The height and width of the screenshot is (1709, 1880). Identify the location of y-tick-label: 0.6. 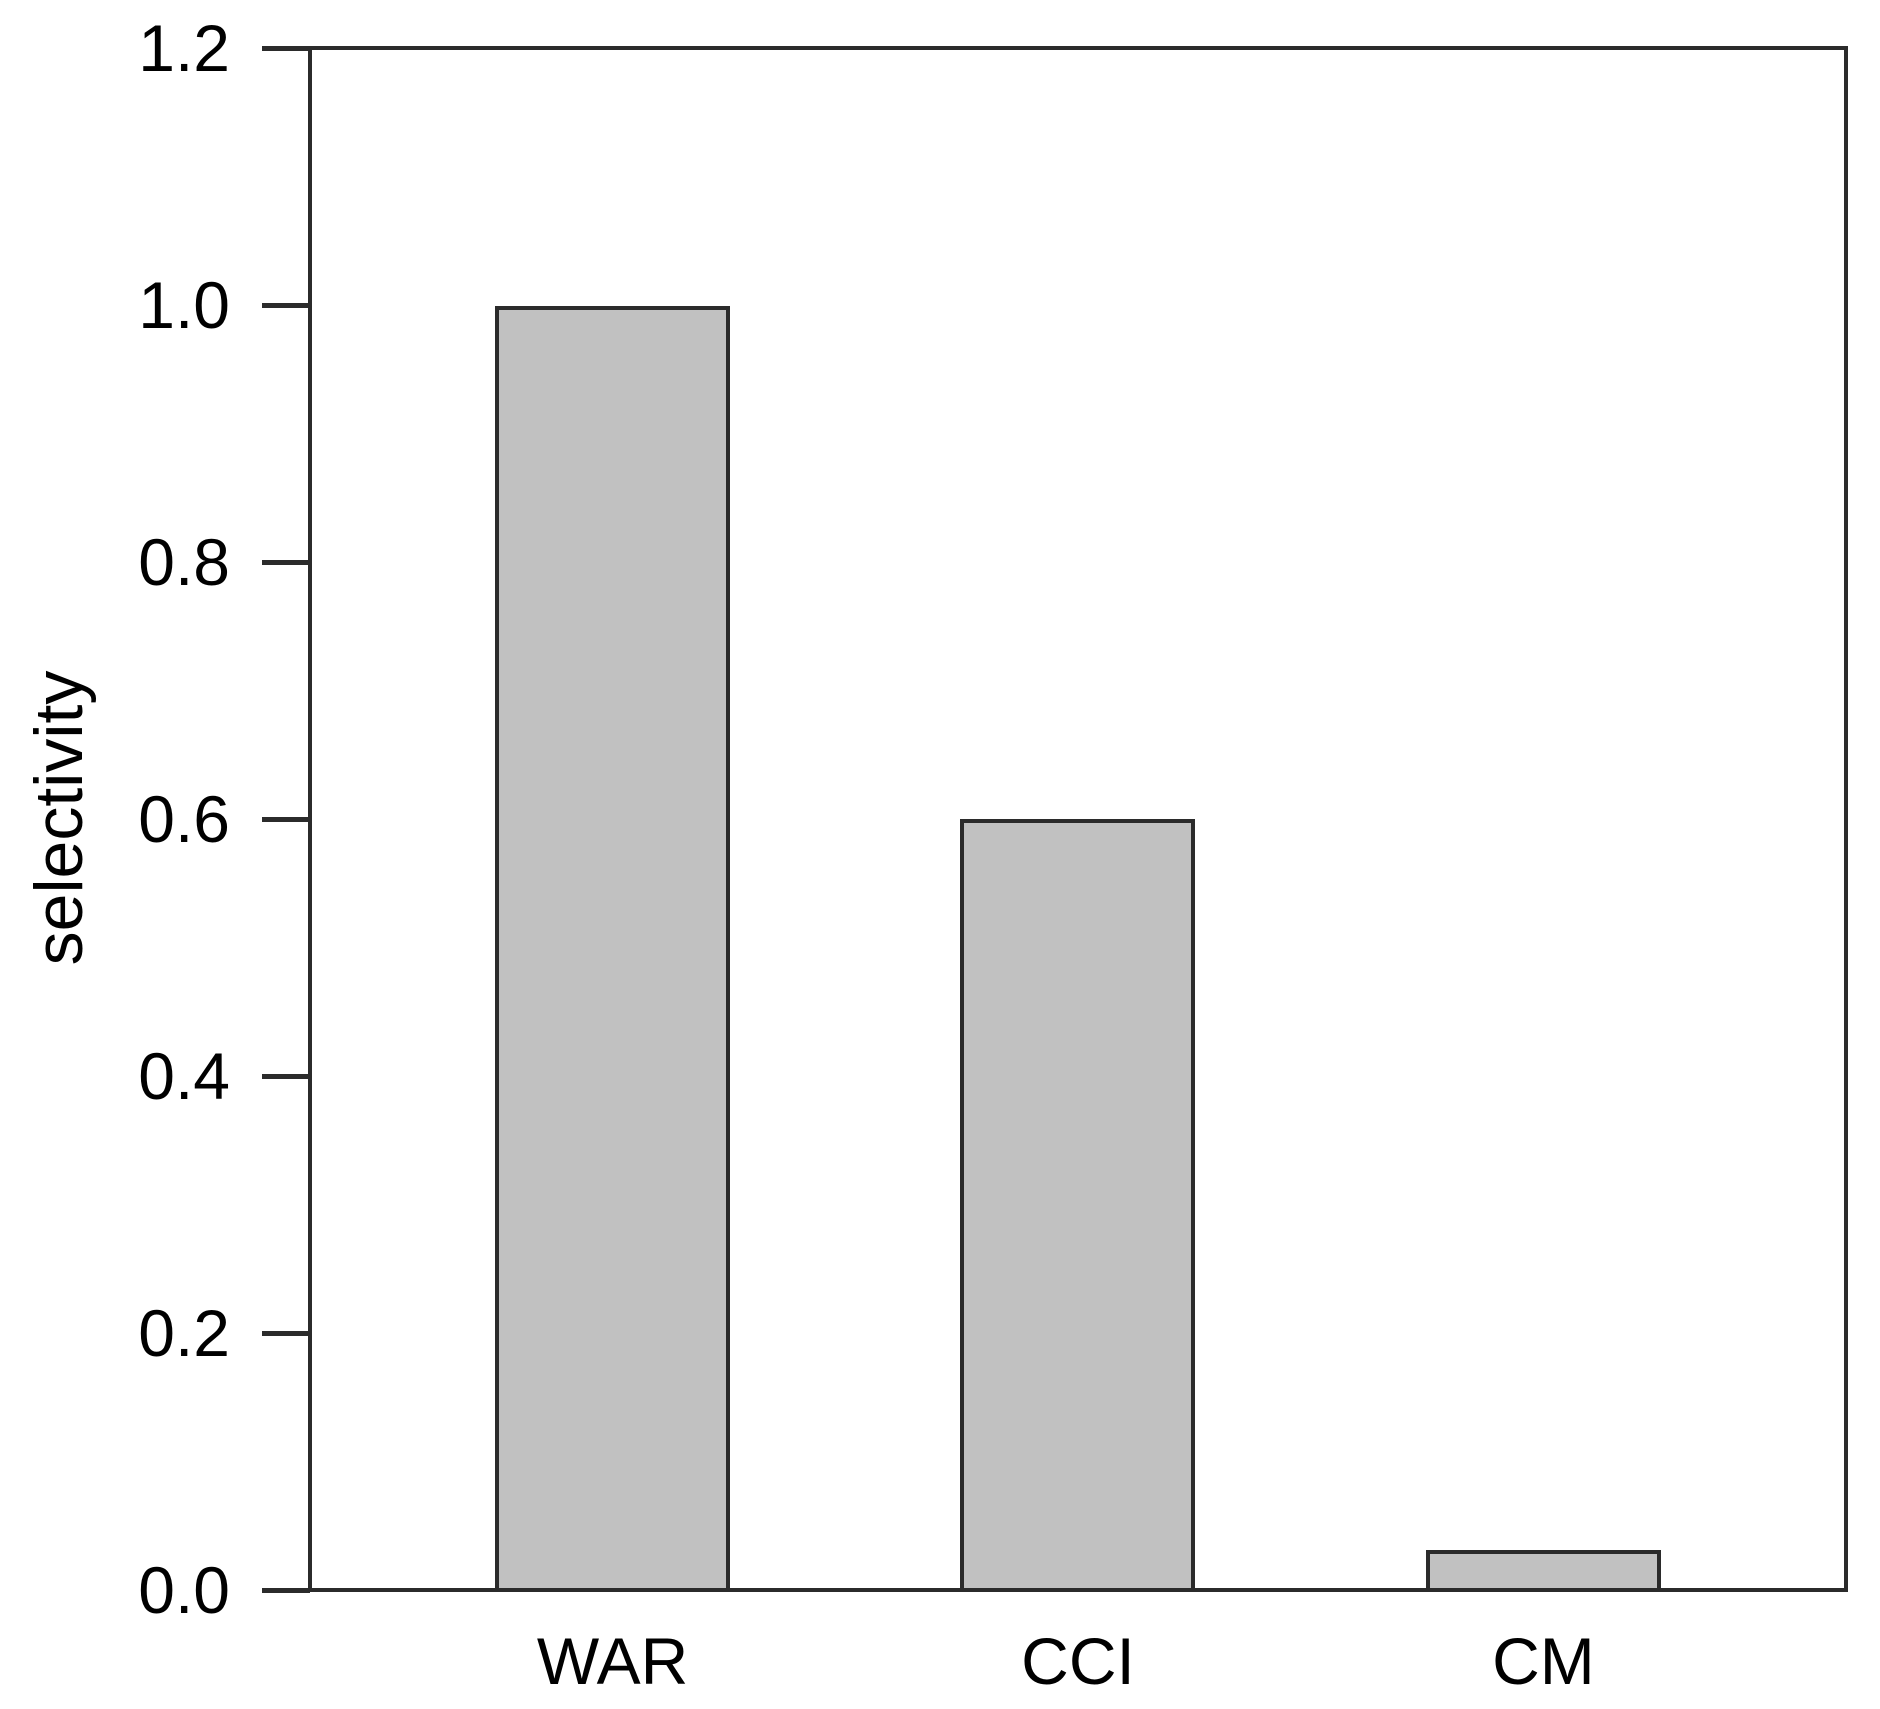
(184, 819).